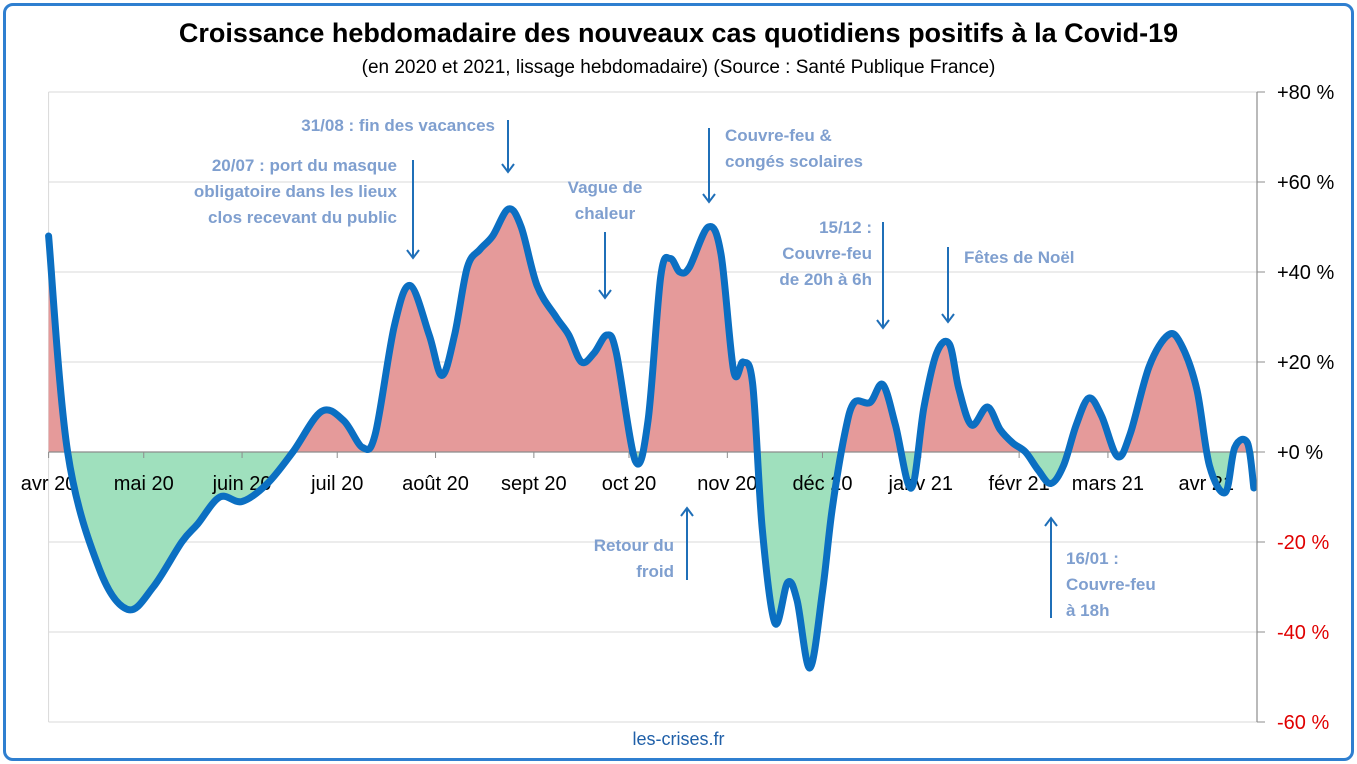 The width and height of the screenshot is (1357, 764). What do you see at coordinates (822, 484) in the screenshot?
I see `x-tick-label: déc 20` at bounding box center [822, 484].